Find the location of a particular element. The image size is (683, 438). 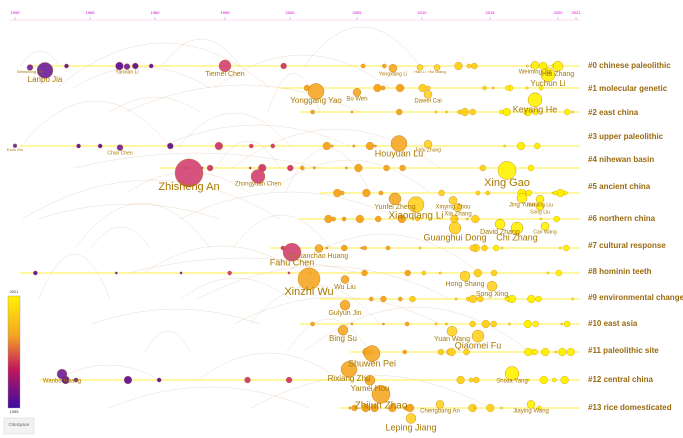

author-label: Jiafu Zhang is located at coordinates (428, 150).